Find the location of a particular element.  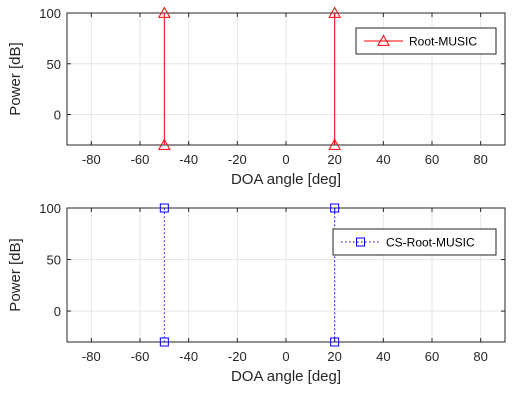

legend-entry-label: CS-Root-MUSIC is located at coordinates (430, 243).